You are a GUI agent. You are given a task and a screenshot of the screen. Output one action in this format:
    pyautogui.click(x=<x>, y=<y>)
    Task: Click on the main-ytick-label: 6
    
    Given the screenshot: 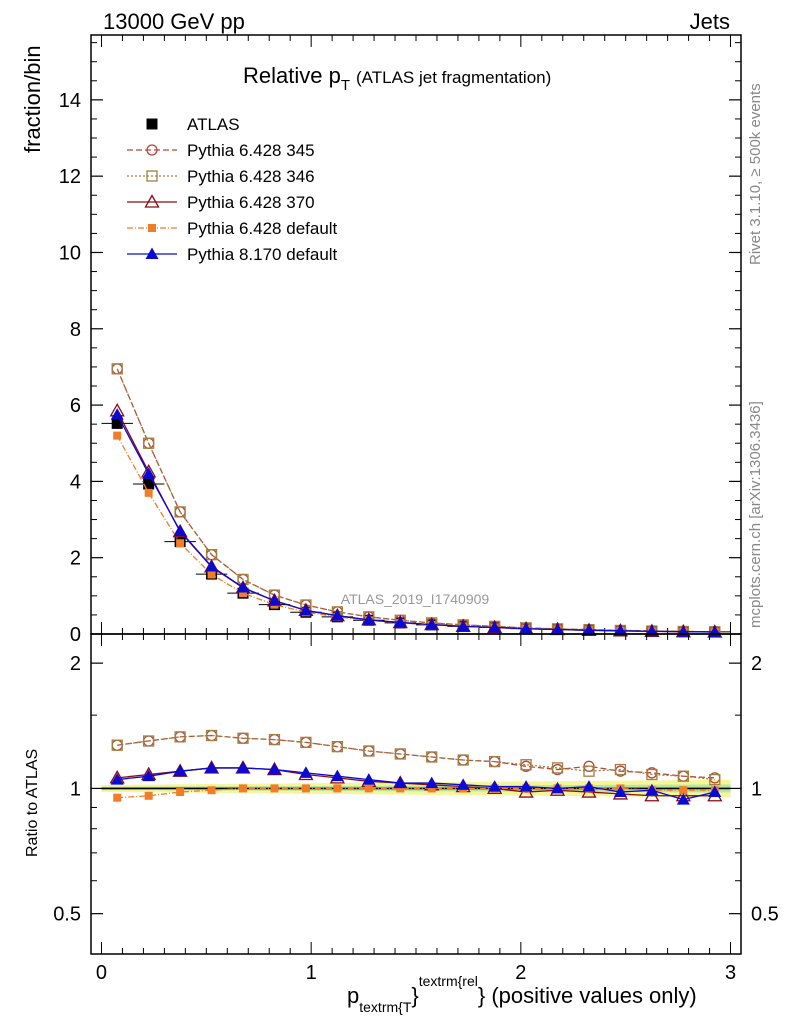 What is the action you would take?
    pyautogui.click(x=75, y=406)
    